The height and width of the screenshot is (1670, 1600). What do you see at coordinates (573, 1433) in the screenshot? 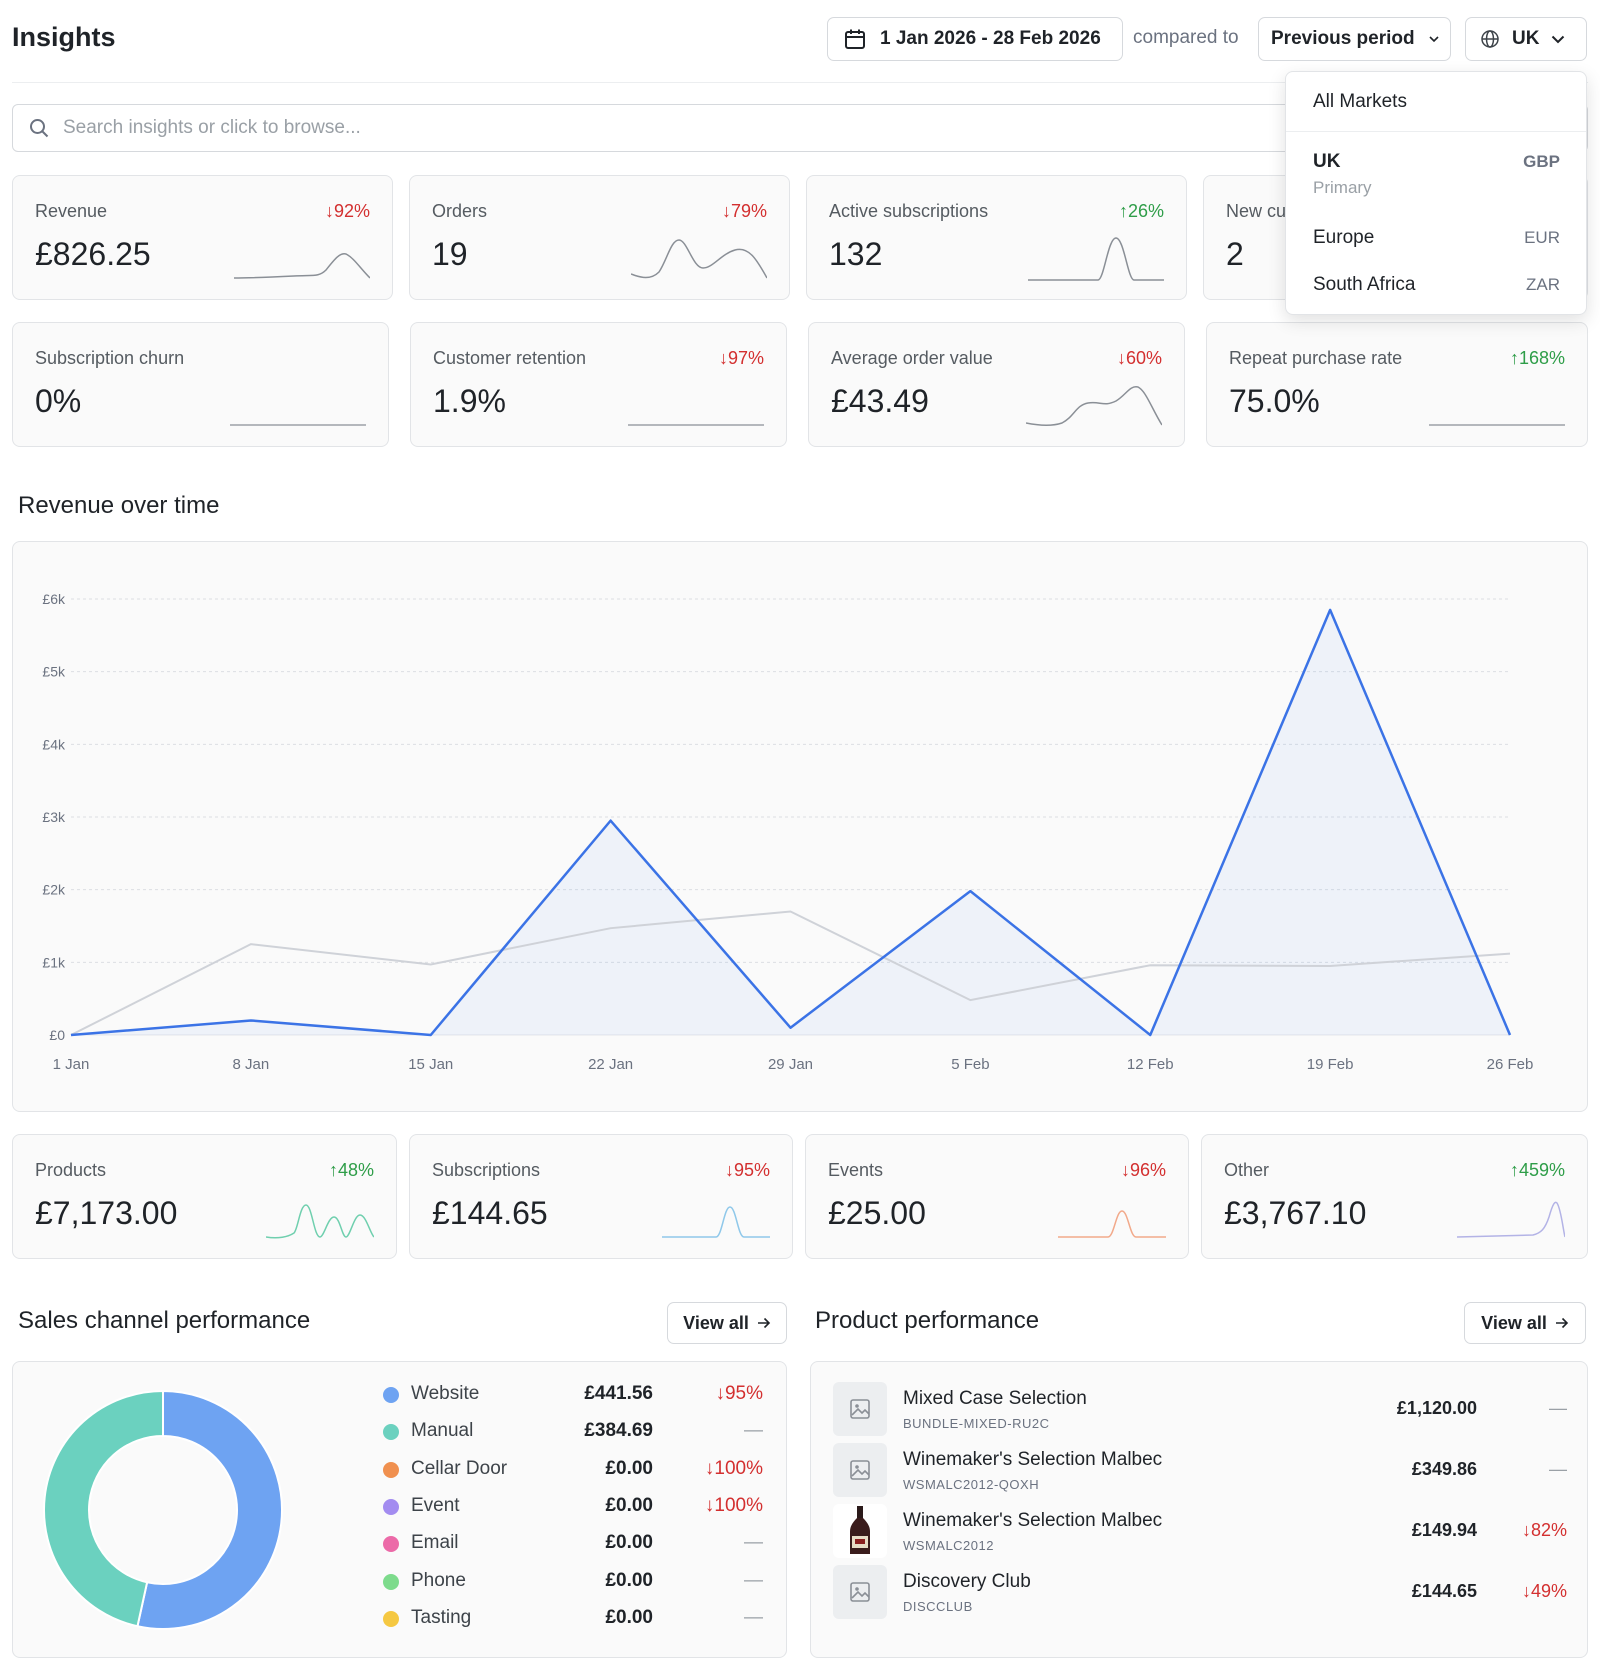
I see `channel-row-manual: Manual £384.69 —` at bounding box center [573, 1433].